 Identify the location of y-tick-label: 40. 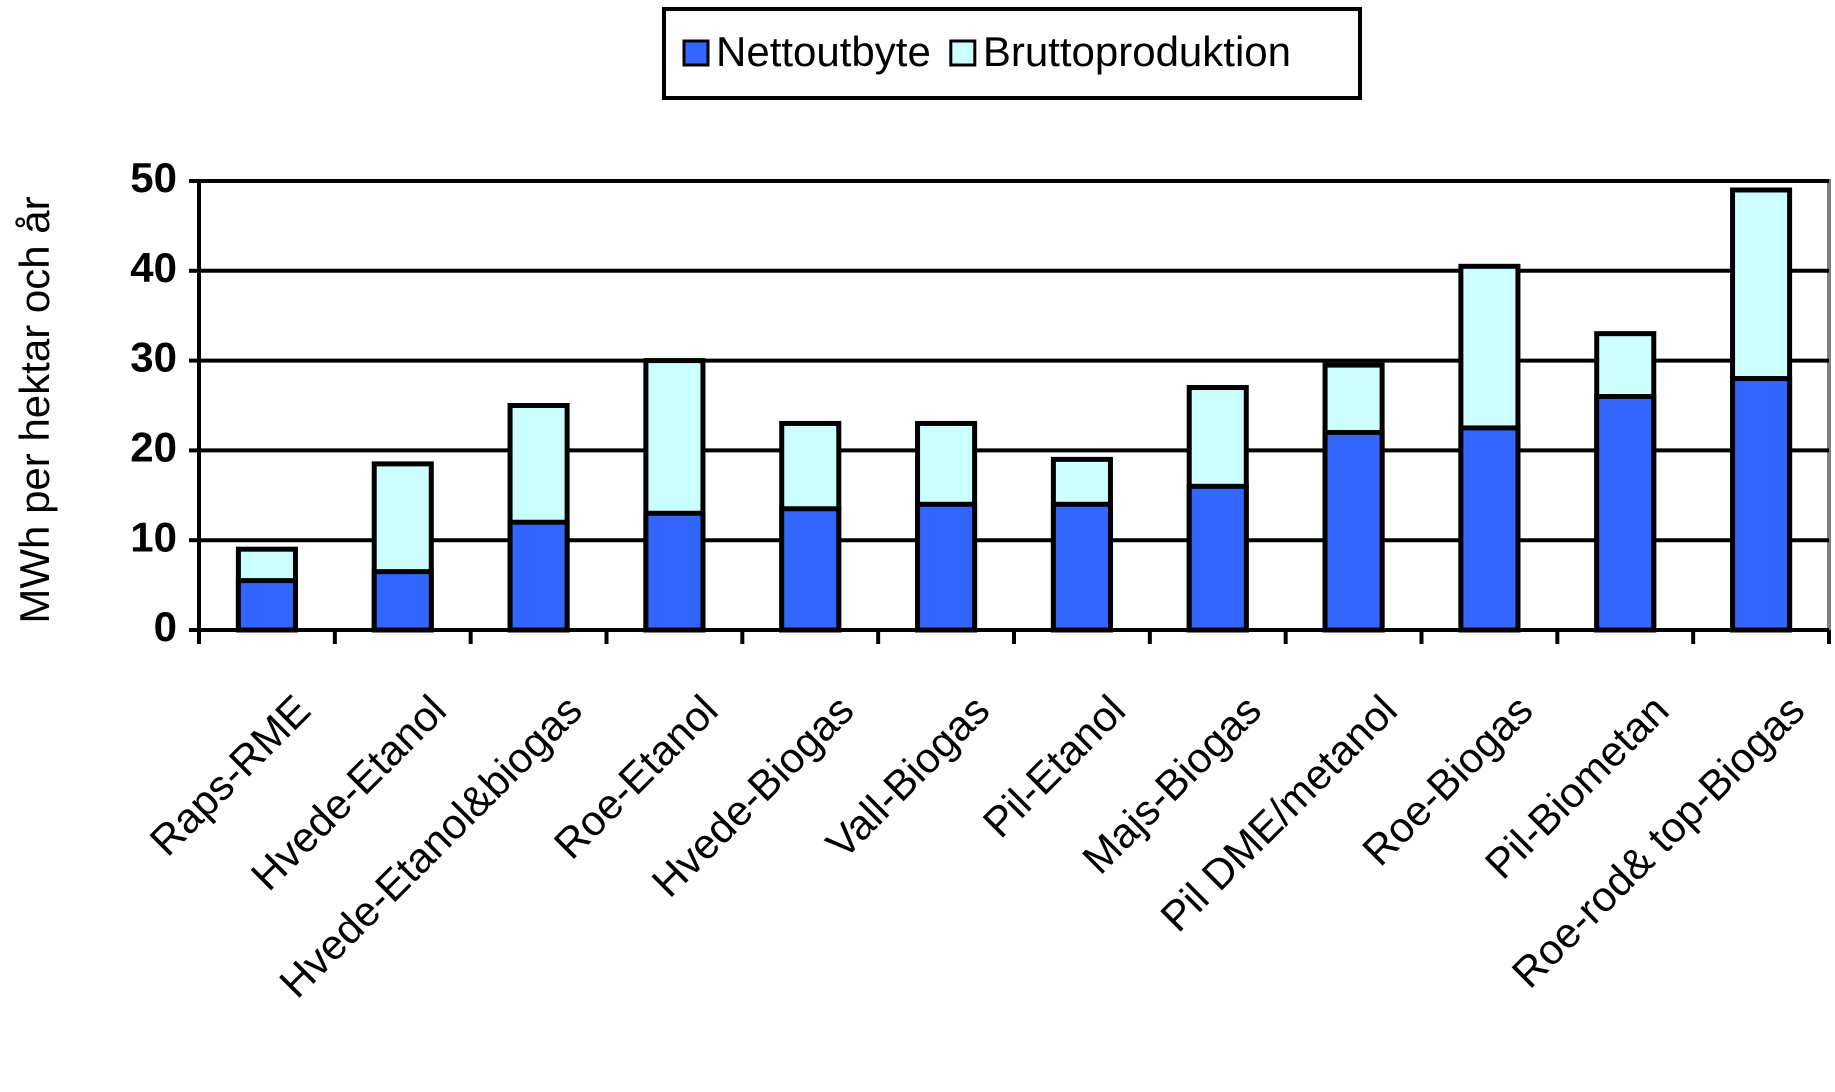
(153, 267).